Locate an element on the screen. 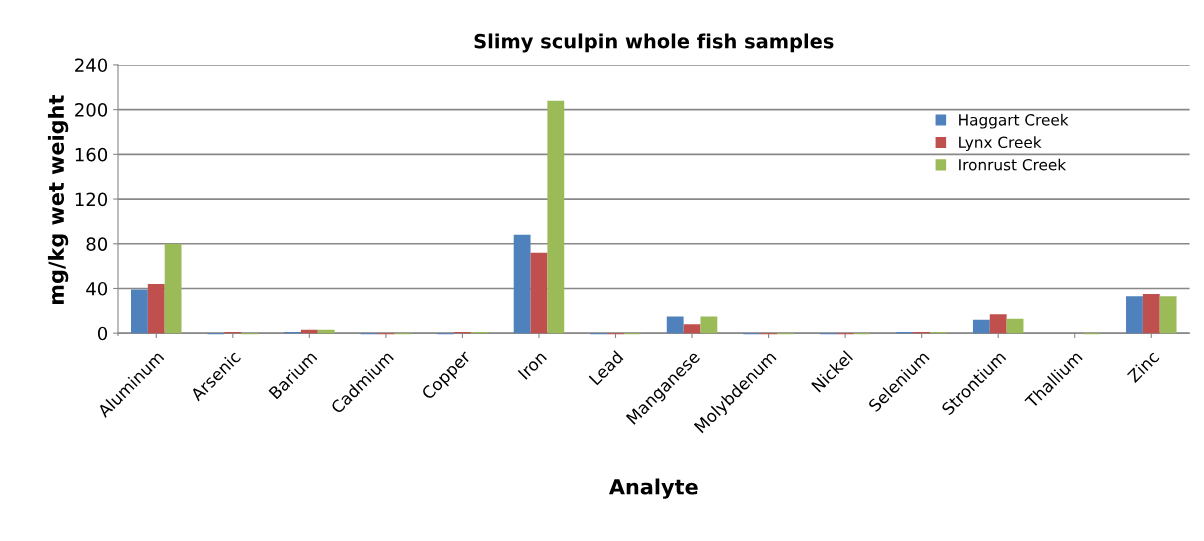 The width and height of the screenshot is (1204, 541). y-tick-label: 200 is located at coordinates (91, 110).